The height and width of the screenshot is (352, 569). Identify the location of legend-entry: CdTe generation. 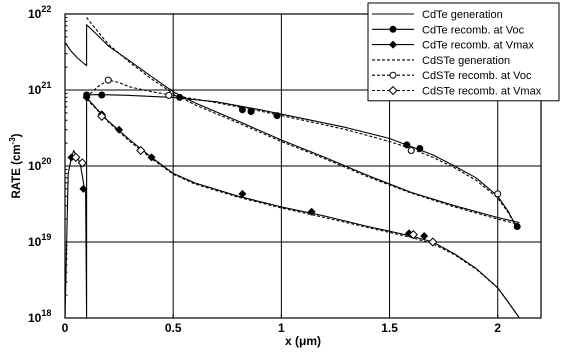
(437, 15).